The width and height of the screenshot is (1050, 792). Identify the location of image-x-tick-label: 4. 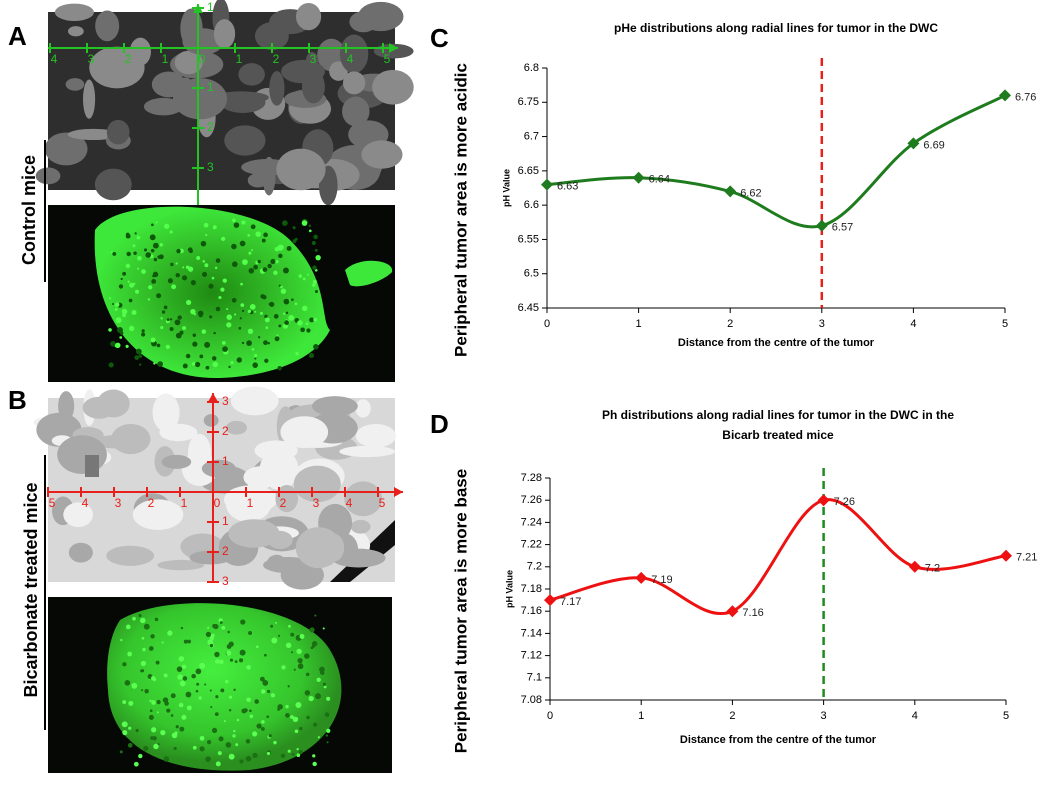
(350, 59).